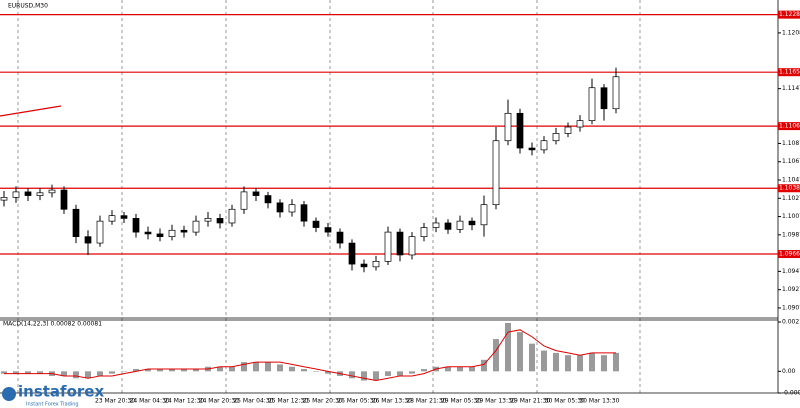 The width and height of the screenshot is (800, 408). What do you see at coordinates (791, 88) in the screenshot?
I see `y-tick-label: 1.1147` at bounding box center [791, 88].